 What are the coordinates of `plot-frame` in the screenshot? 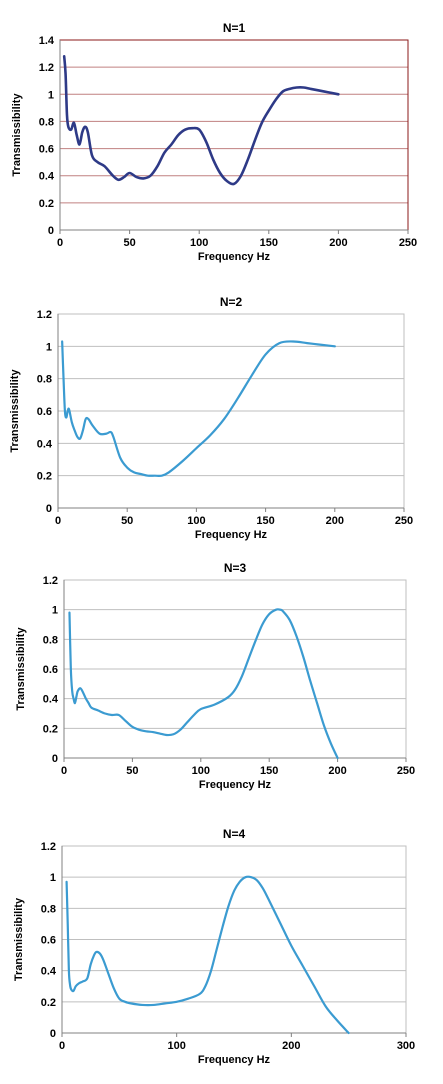 It's located at (234, 135).